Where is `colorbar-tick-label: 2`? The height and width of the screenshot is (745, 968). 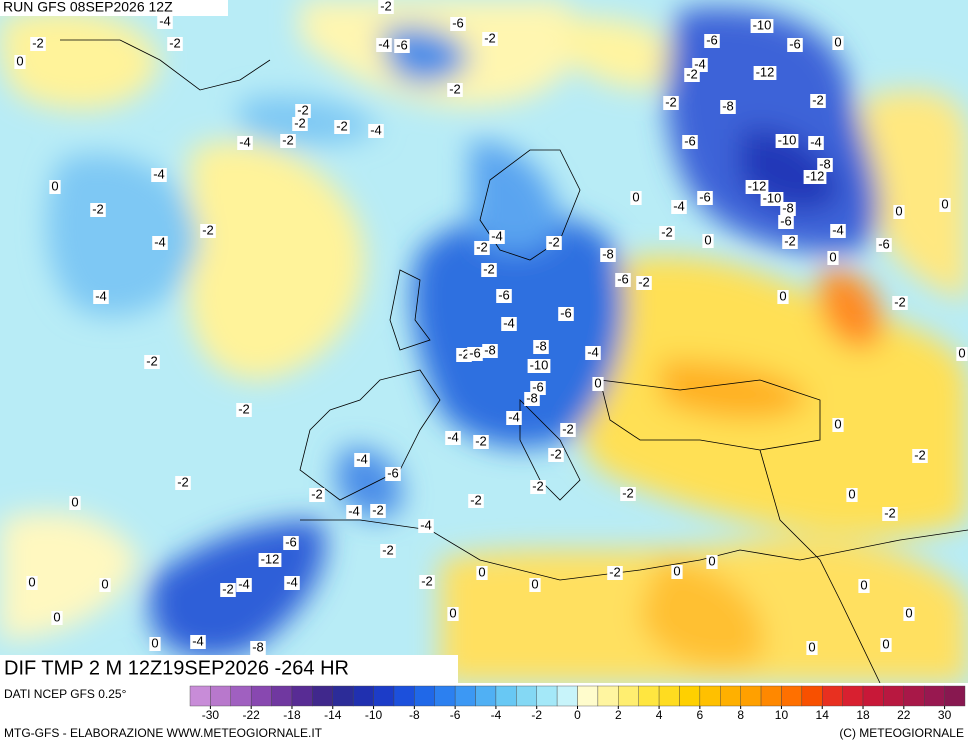 colorbar-tick-label: 2 is located at coordinates (618, 715).